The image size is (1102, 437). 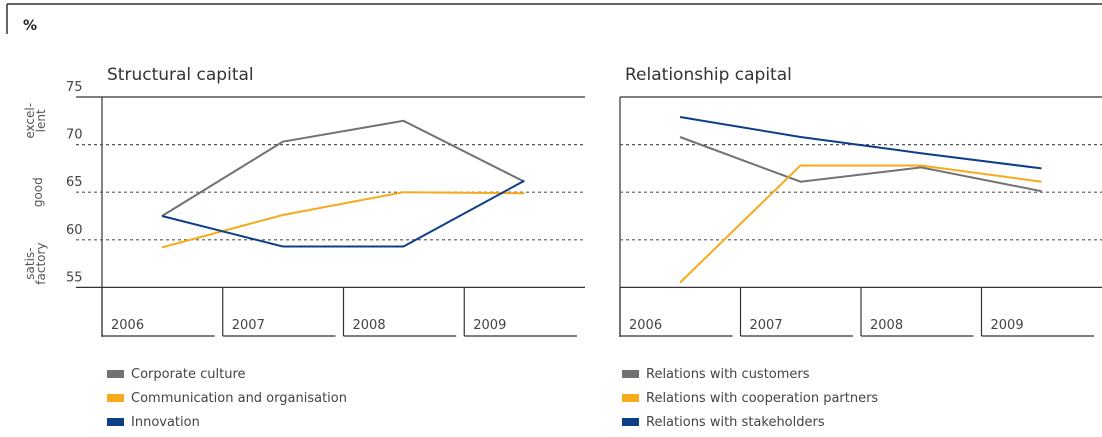 I want to click on y-band-label: good, so click(x=38, y=192).